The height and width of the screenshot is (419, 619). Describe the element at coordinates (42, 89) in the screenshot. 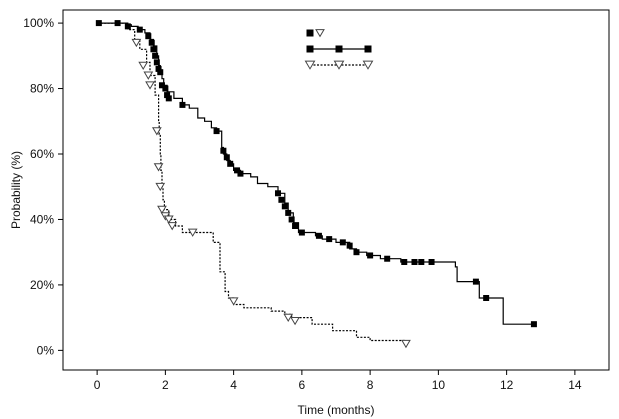

I see `y-tick-label: 80%` at that location.